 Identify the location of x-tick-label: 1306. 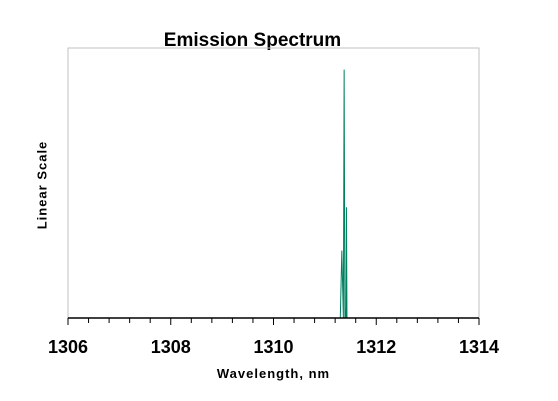
(68, 347).